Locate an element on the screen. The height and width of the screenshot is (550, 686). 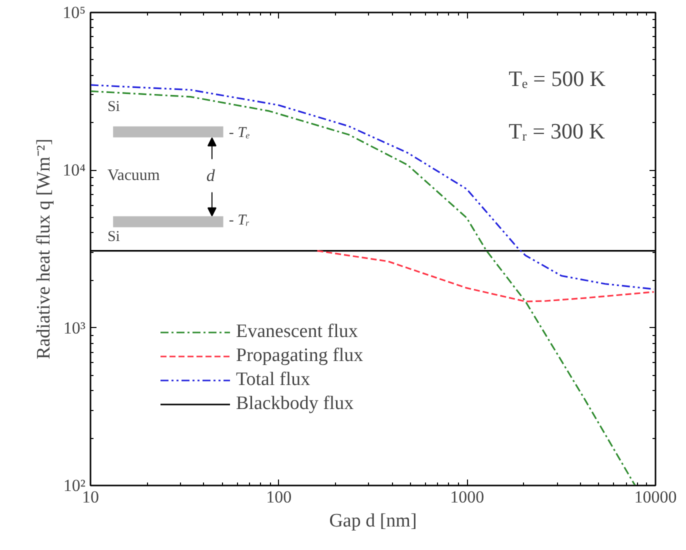
annotation: - Tₑ is located at coordinates (239, 133).